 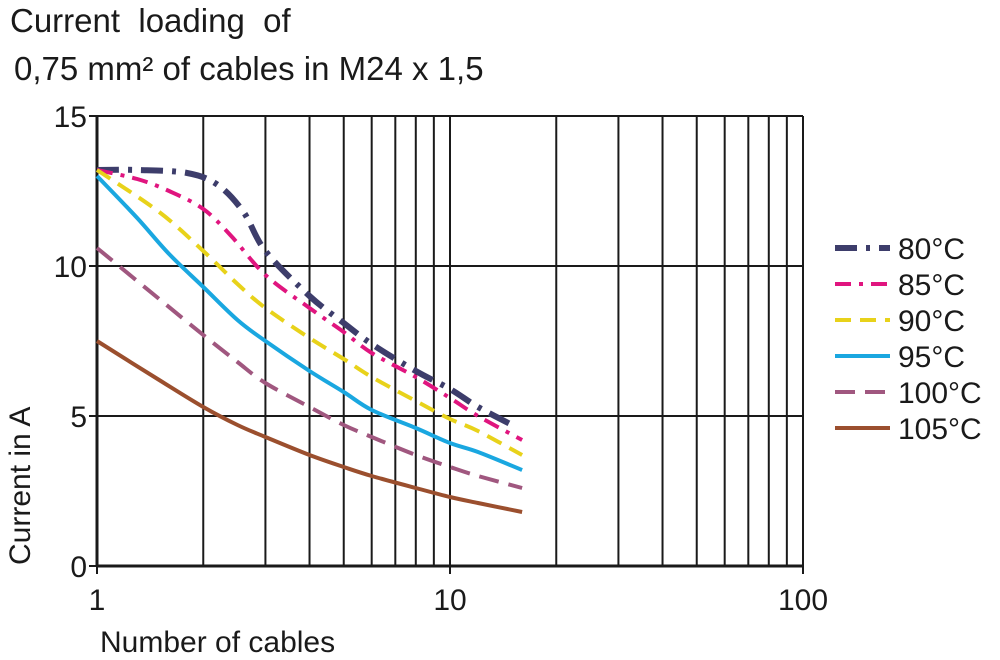 What do you see at coordinates (931, 357) in the screenshot?
I see `legend-label-4: 95°C` at bounding box center [931, 357].